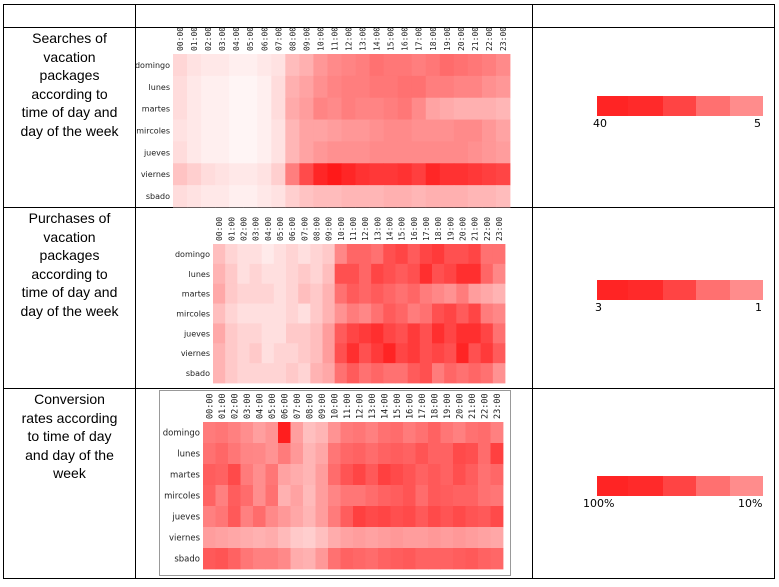 This screenshot has height=587, width=779. What do you see at coordinates (69, 56) in the screenshot?
I see `label-line: vacation` at bounding box center [69, 56].